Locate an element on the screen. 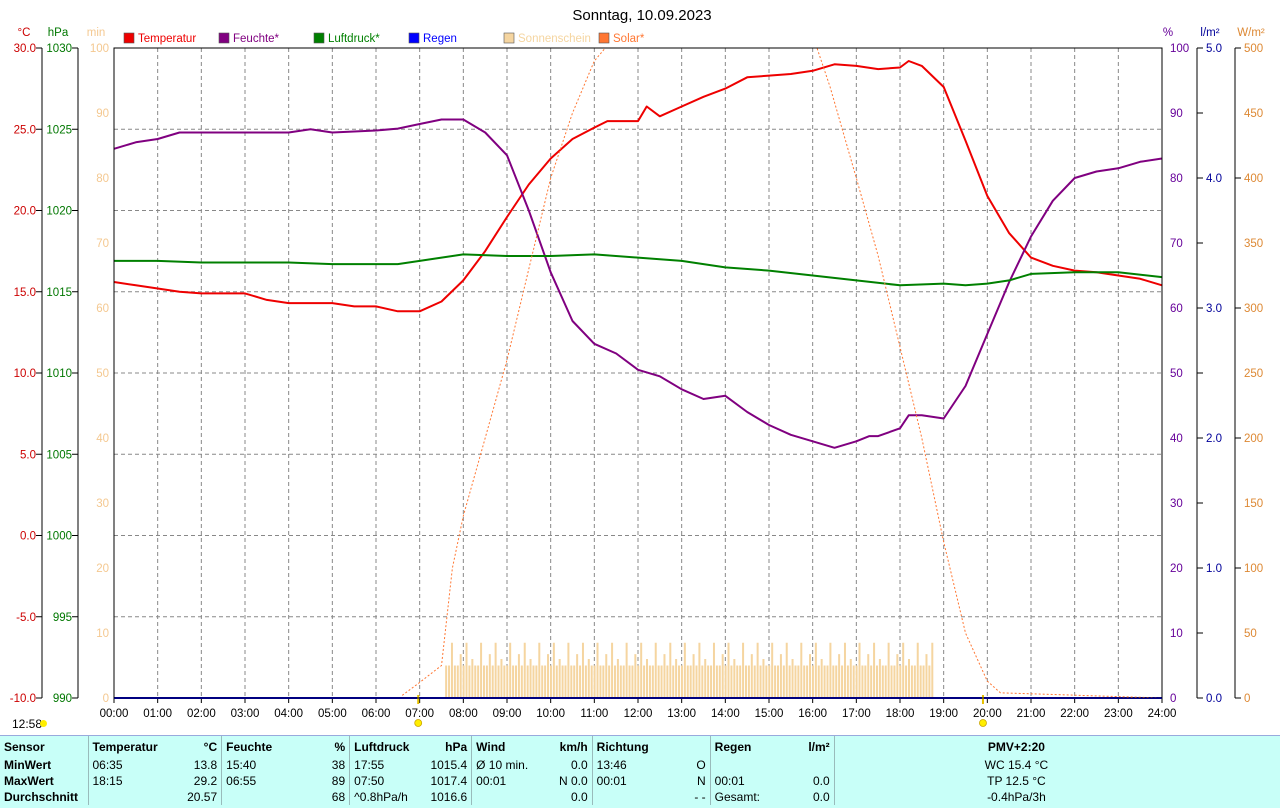 The image size is (1280, 808). stats-header-direction: Richtung is located at coordinates (629, 746).